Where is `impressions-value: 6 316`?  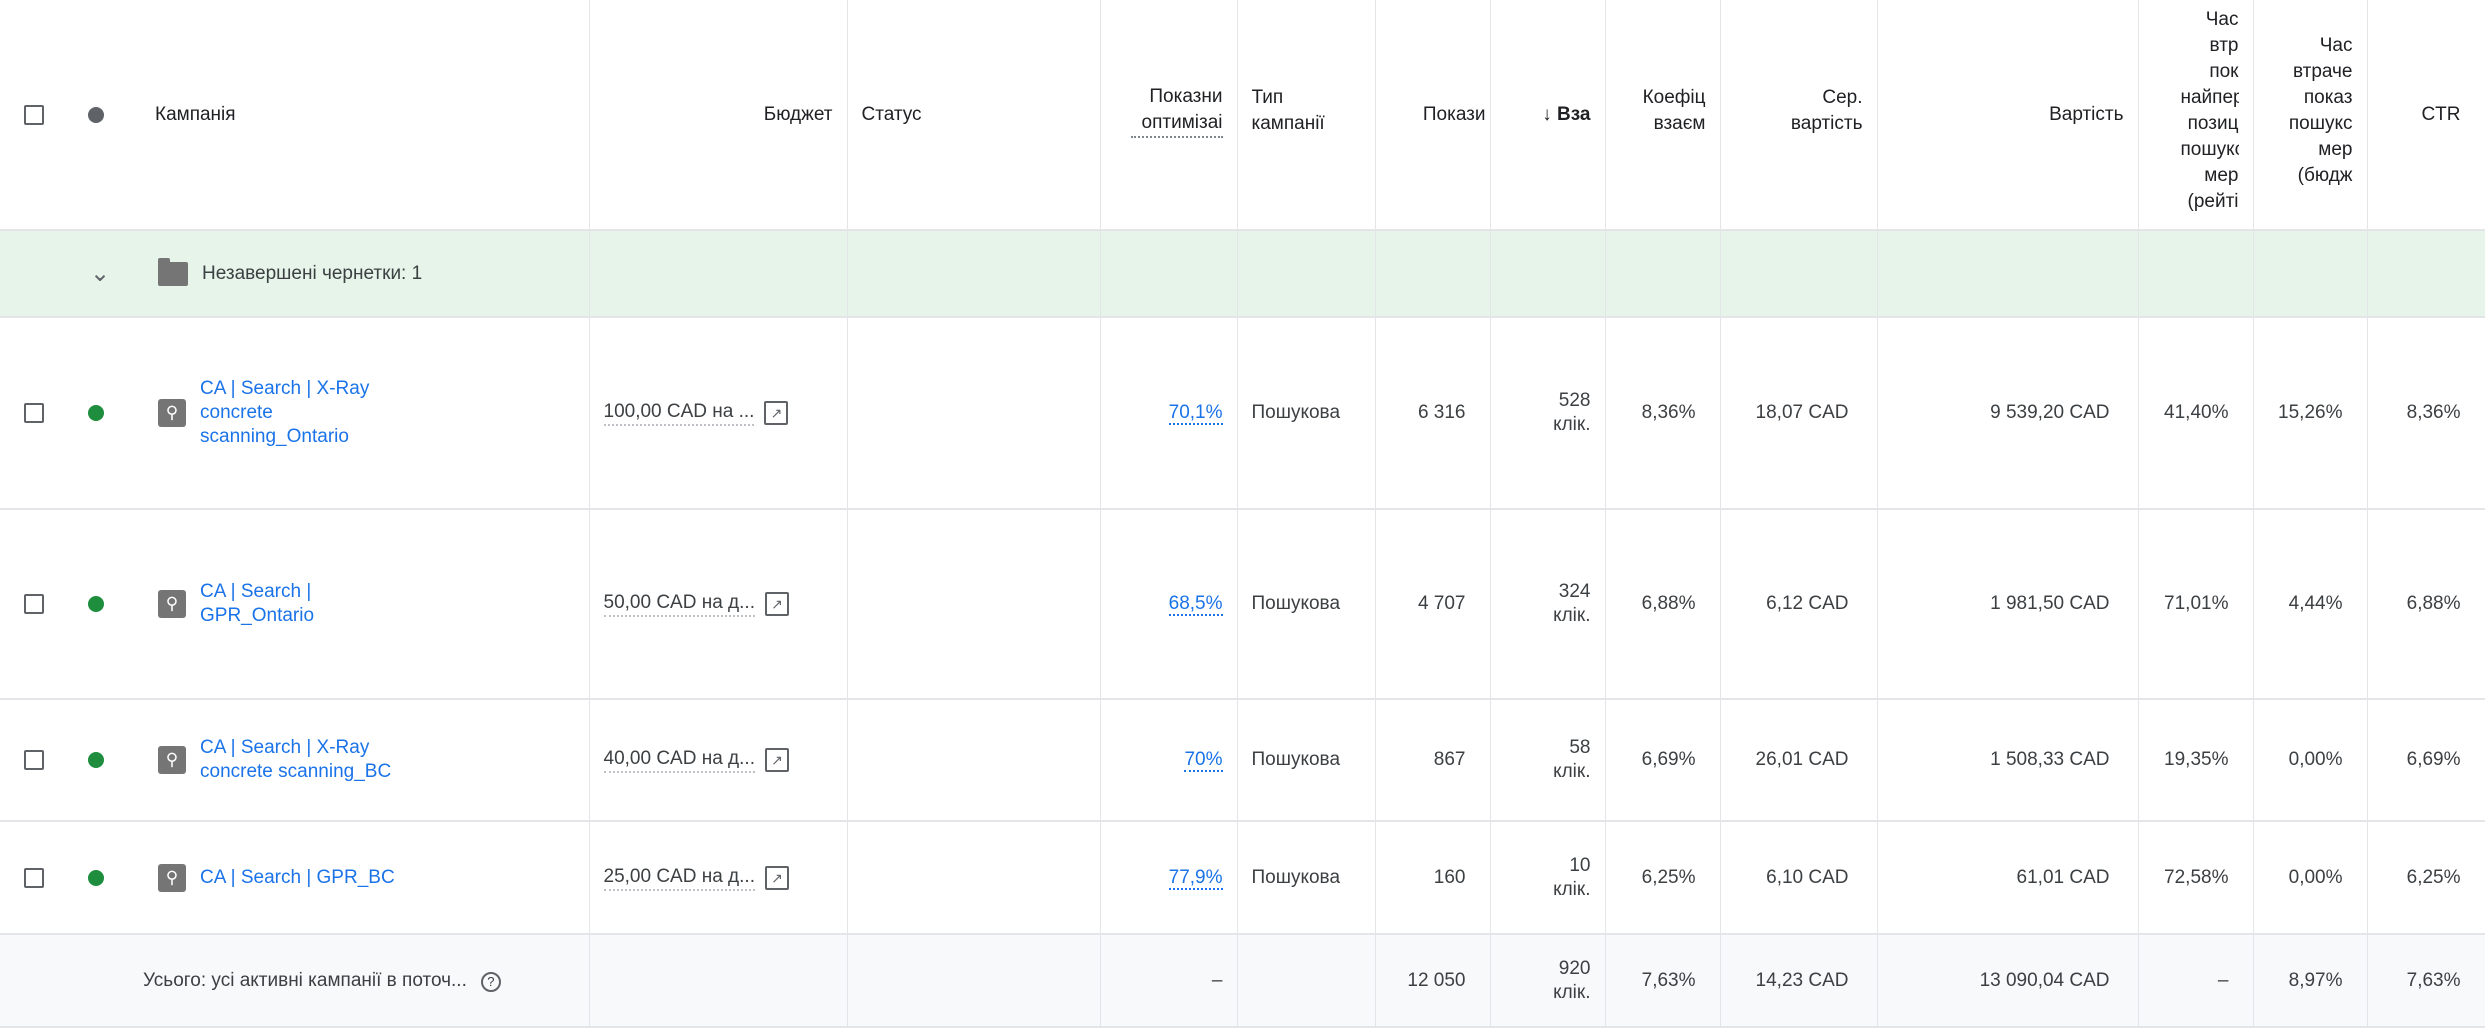 impressions-value: 6 316 is located at coordinates (1441, 412).